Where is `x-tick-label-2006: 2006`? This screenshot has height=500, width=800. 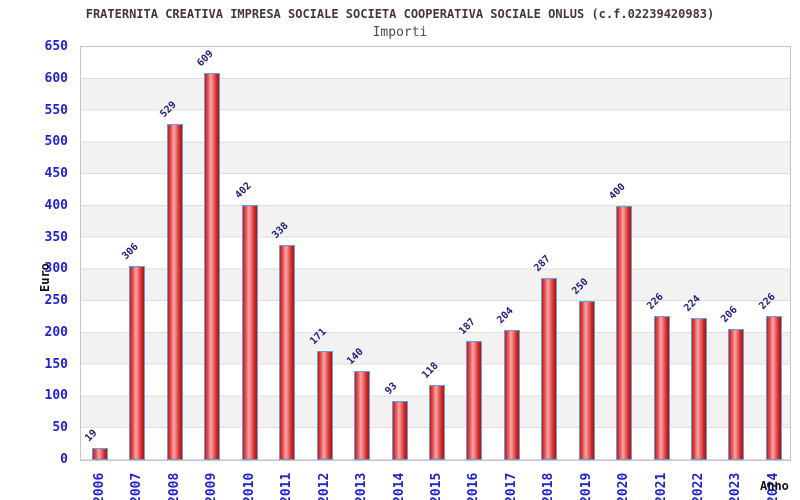
x-tick-label-2006: 2006 is located at coordinates (99, 486).